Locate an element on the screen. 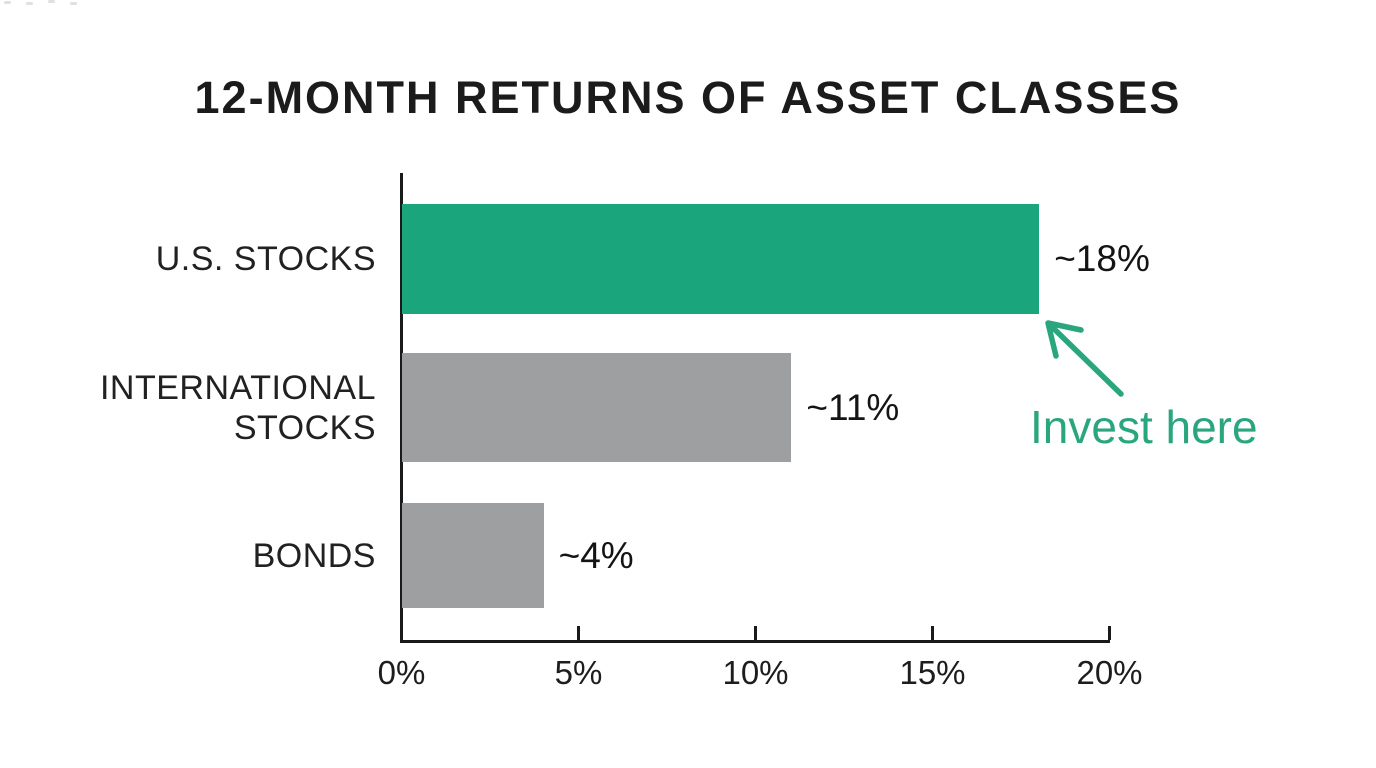 The height and width of the screenshot is (768, 1376). value-label-u-s-stocks: ~18% is located at coordinates (1102, 258).